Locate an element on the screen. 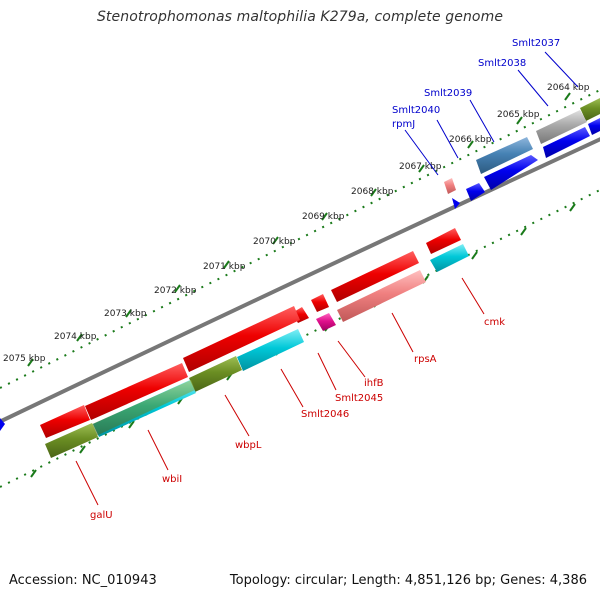 Image resolution: width=600 pixels, height=600 pixels. leader-lines-forward is located at coordinates (491, 113).